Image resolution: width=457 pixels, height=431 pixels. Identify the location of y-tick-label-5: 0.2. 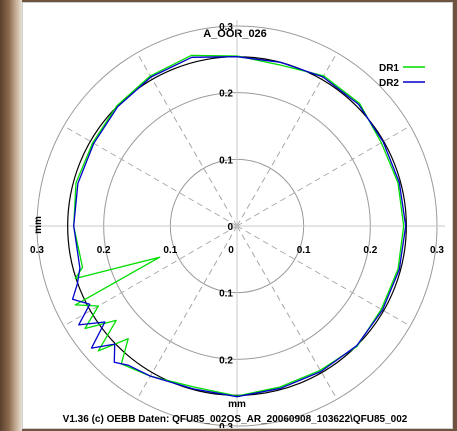
(226, 360).